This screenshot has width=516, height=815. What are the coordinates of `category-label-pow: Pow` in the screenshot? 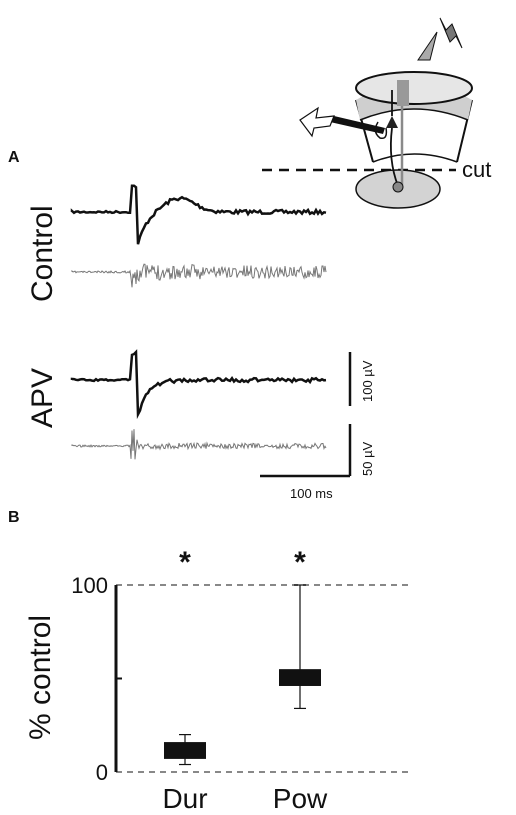 It's located at (300, 798).